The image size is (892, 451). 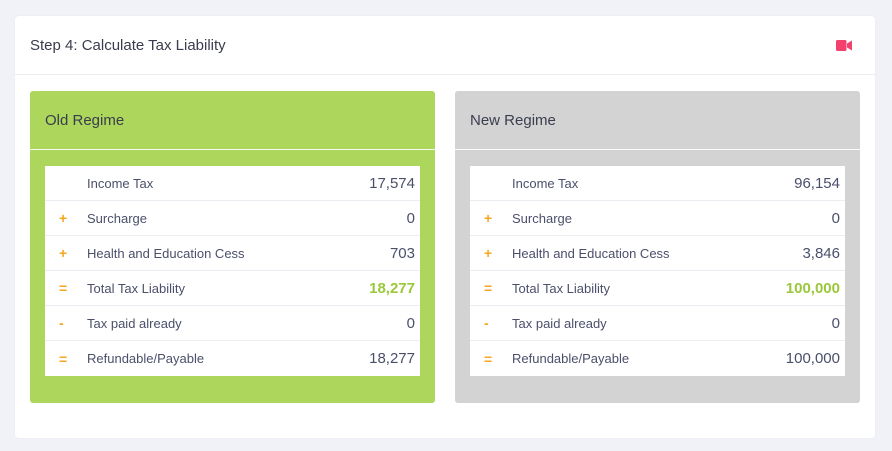 I want to click on total-tax-liability-value: 18,277, so click(x=392, y=288).